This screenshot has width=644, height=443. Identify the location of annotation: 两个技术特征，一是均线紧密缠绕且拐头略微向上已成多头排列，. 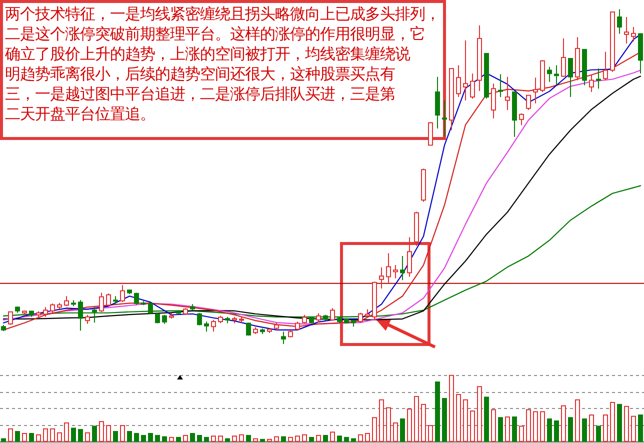
(222, 14).